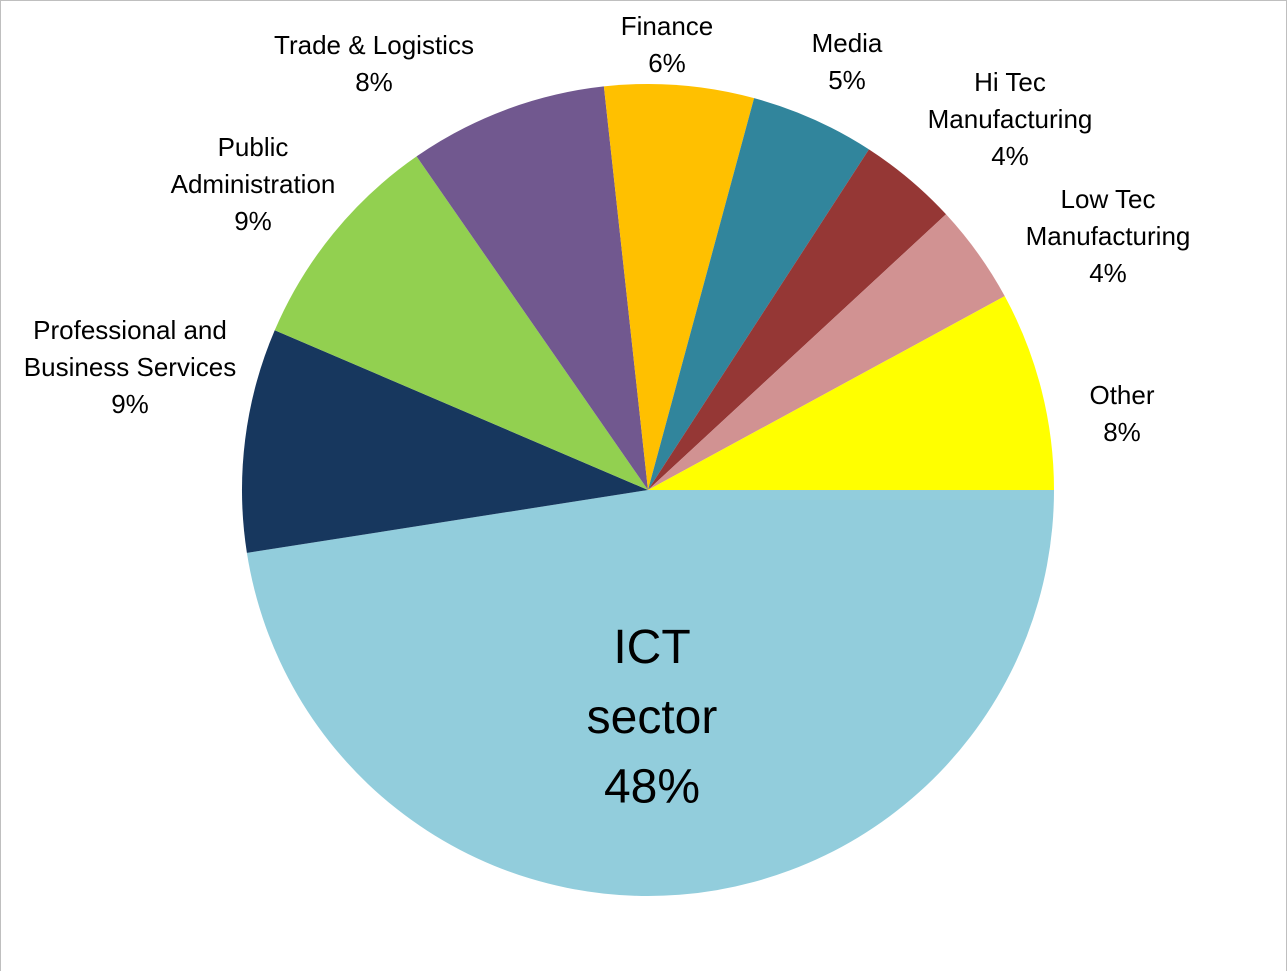 Image resolution: width=1287 pixels, height=971 pixels. I want to click on category-label: Hi Tec Manufacturing, so click(1010, 100).